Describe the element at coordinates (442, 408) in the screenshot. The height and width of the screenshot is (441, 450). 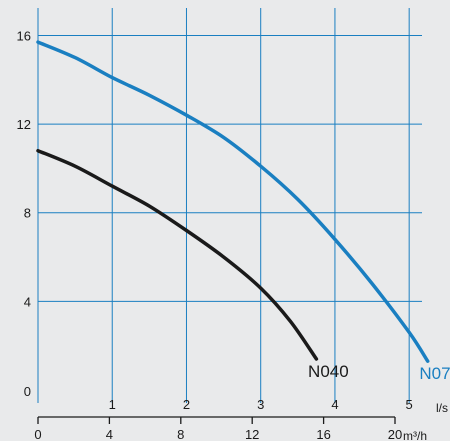
I see `x-axis-primary-unit: l/s` at that location.